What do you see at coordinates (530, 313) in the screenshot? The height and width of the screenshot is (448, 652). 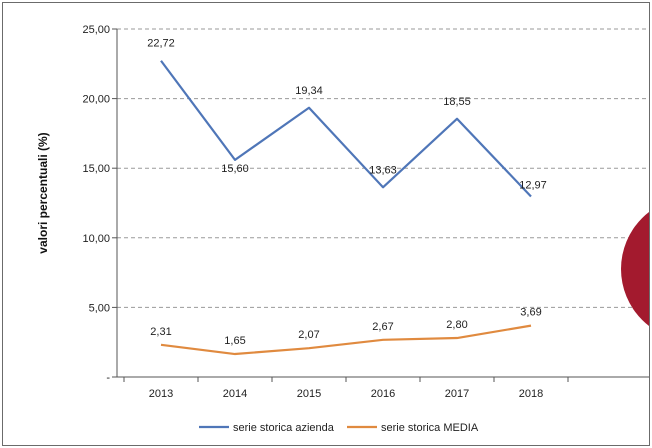 I see `data-label: 3,69` at bounding box center [530, 313].